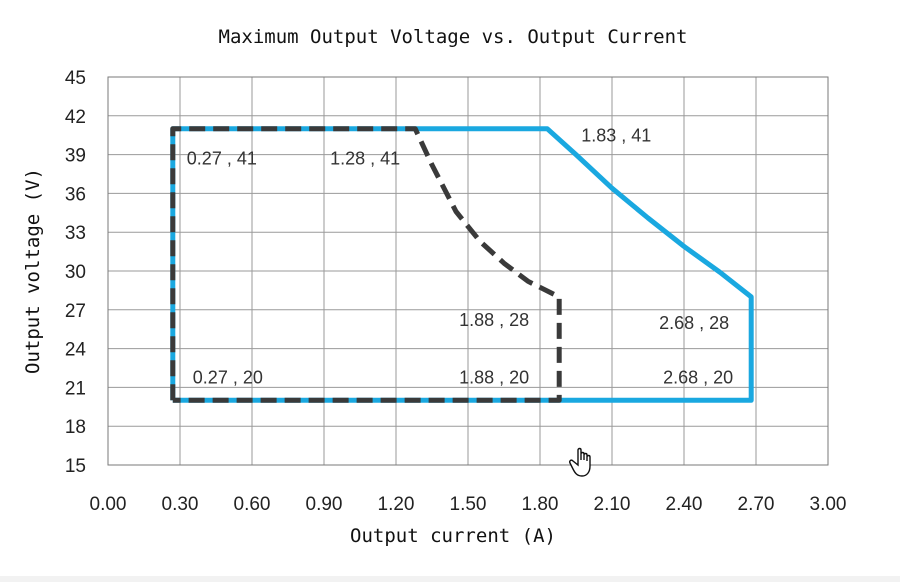 The image size is (900, 582). Describe the element at coordinates (540, 504) in the screenshot. I see `x-tick-label: 1.80` at that location.